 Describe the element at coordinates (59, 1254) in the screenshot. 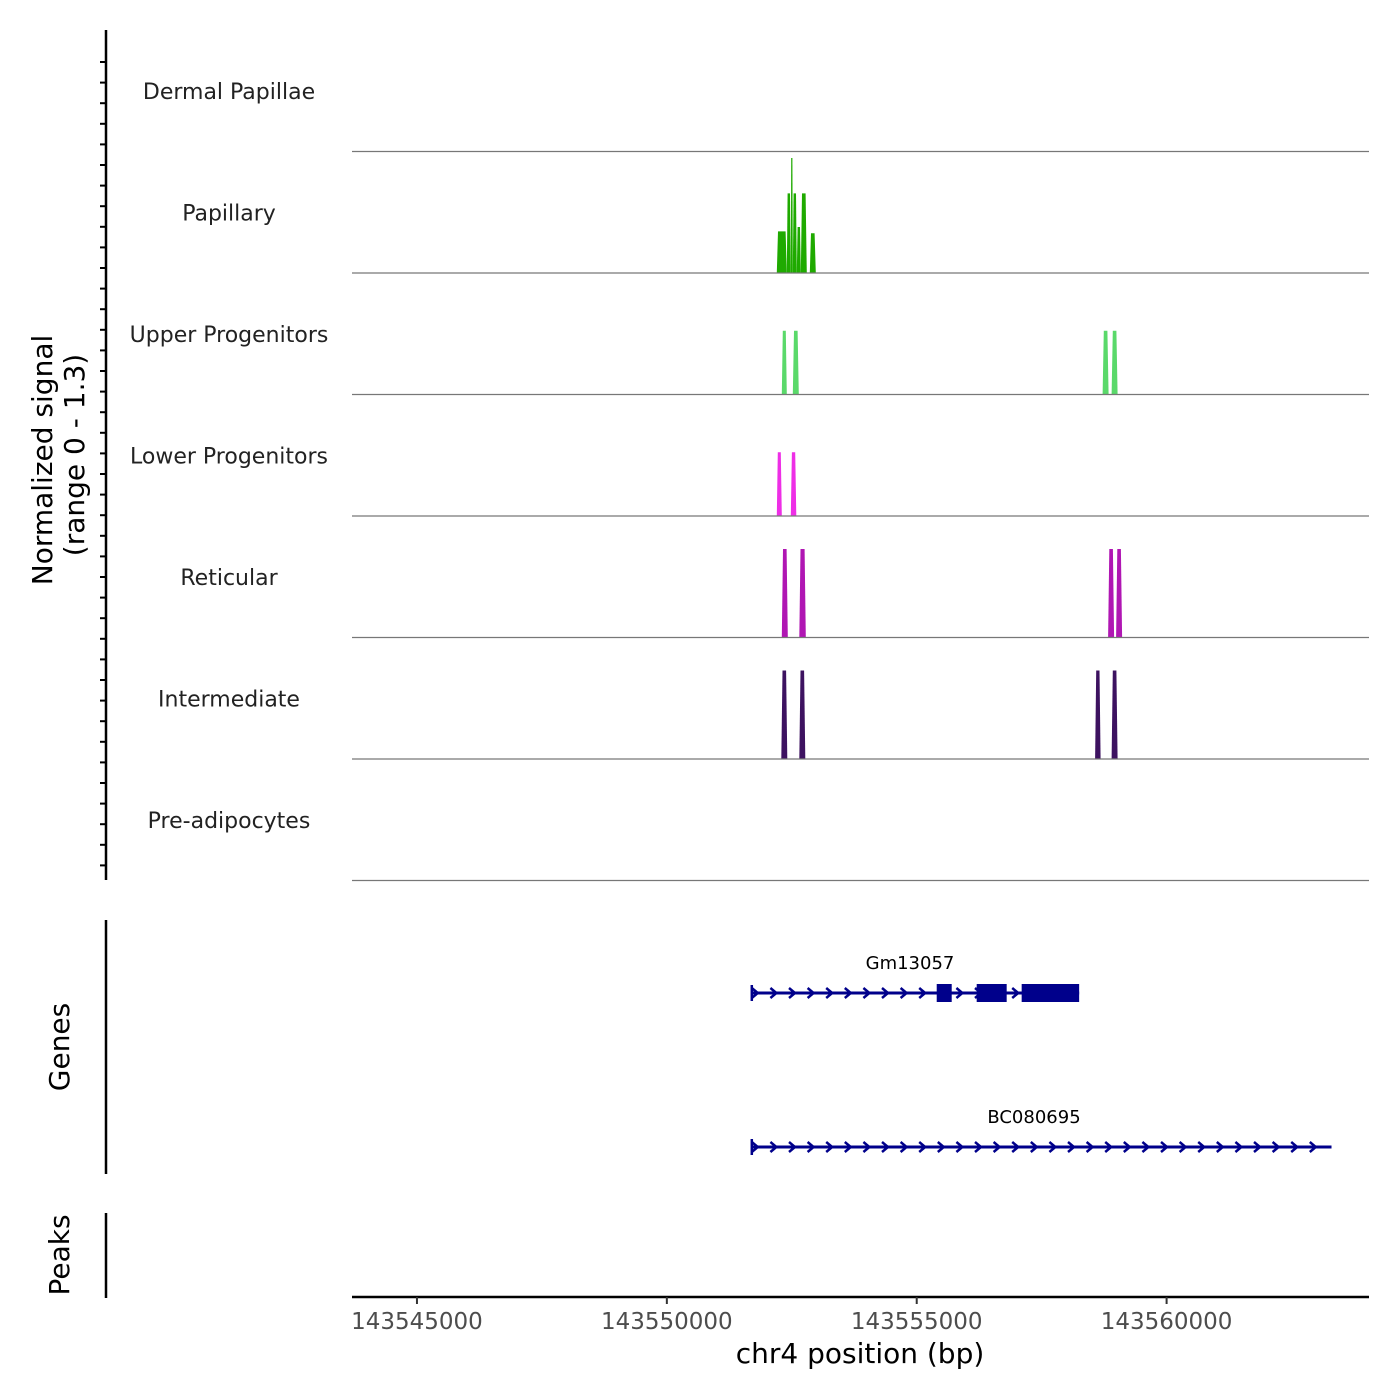

I see `peaks-panel-title: Peaks` at that location.